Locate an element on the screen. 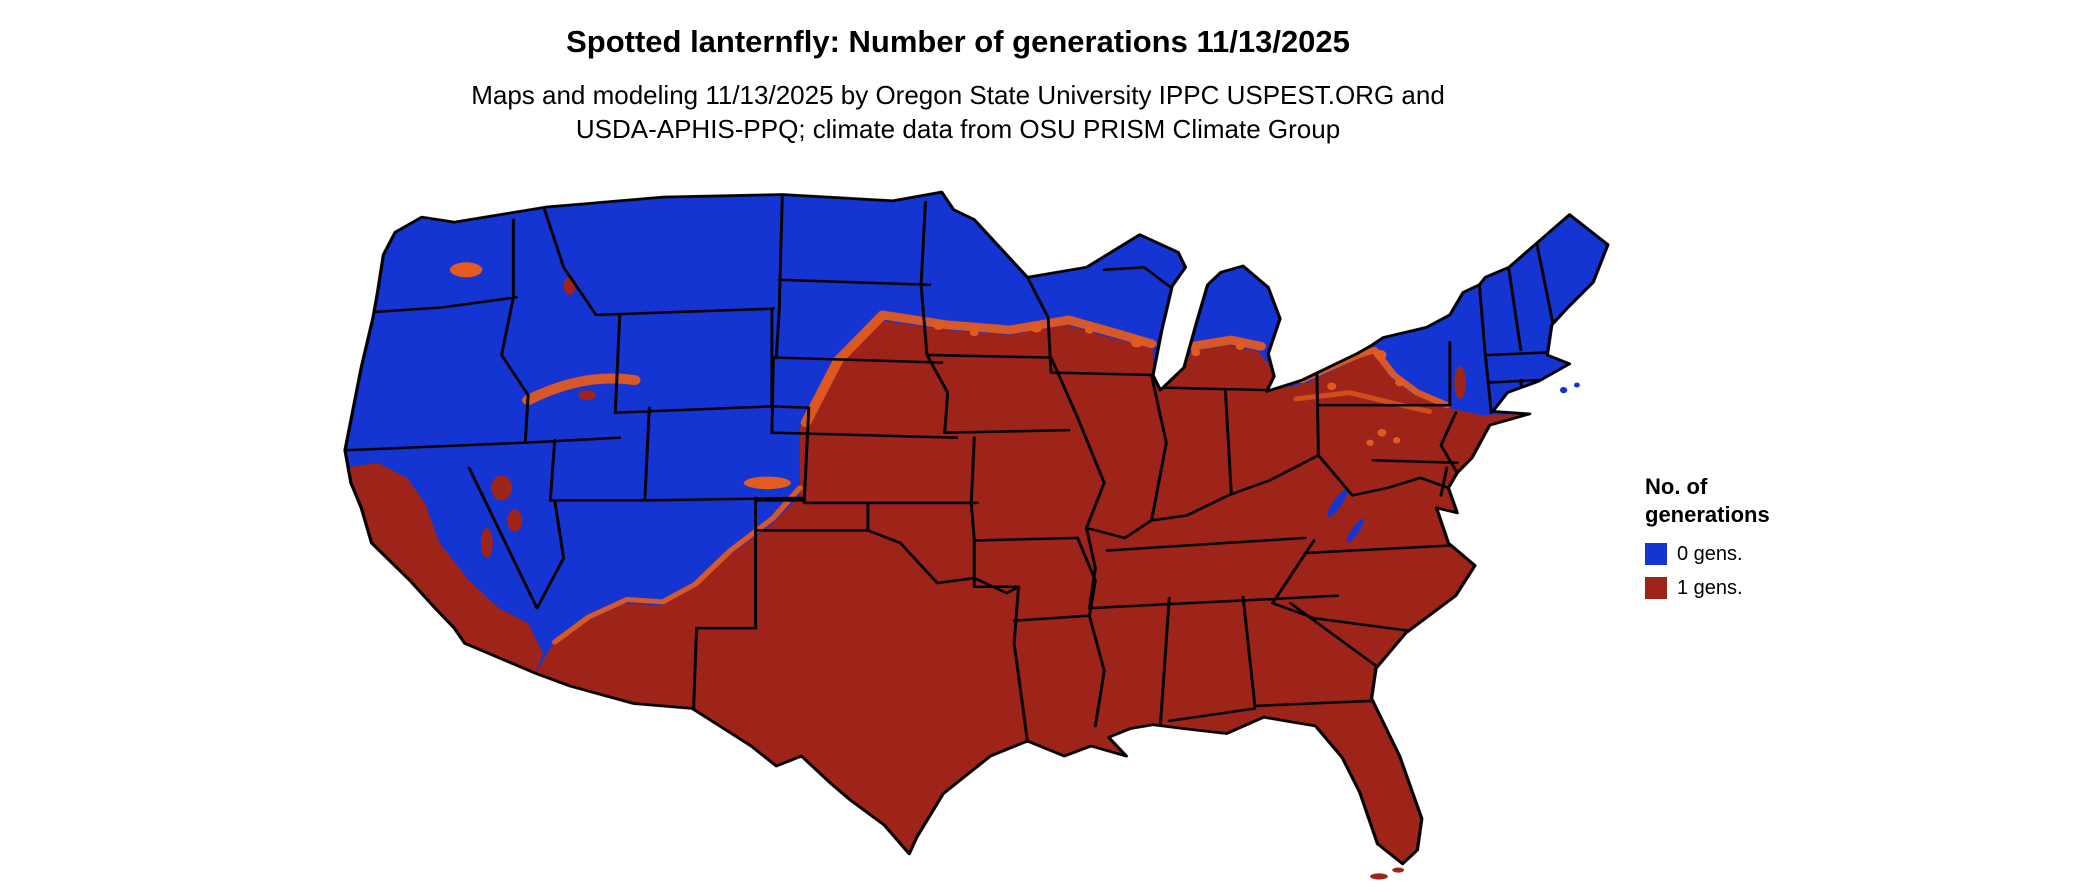 Image resolution: width=2100 pixels, height=892 pixels. legend-swatch-1-gens-icon is located at coordinates (1656, 588).